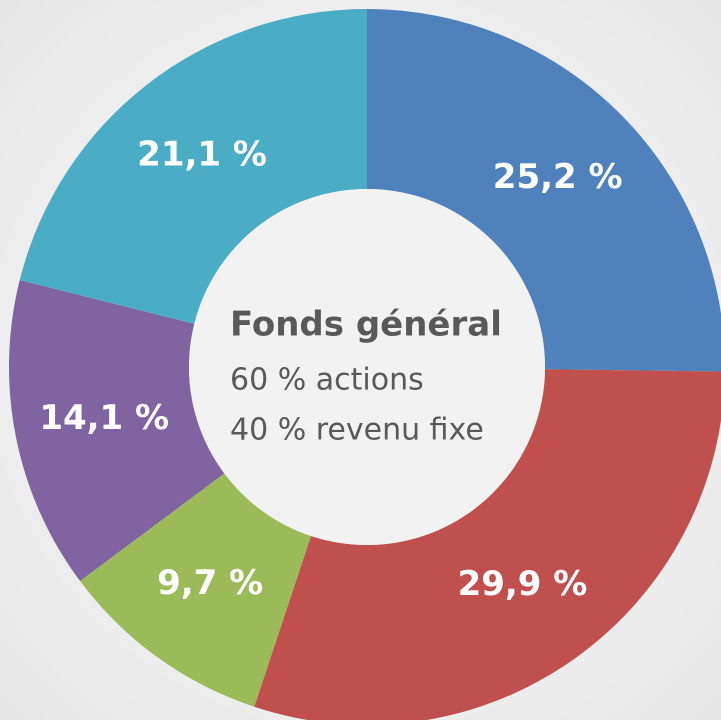  I want to click on data-label: 29,9 %, so click(523, 584).